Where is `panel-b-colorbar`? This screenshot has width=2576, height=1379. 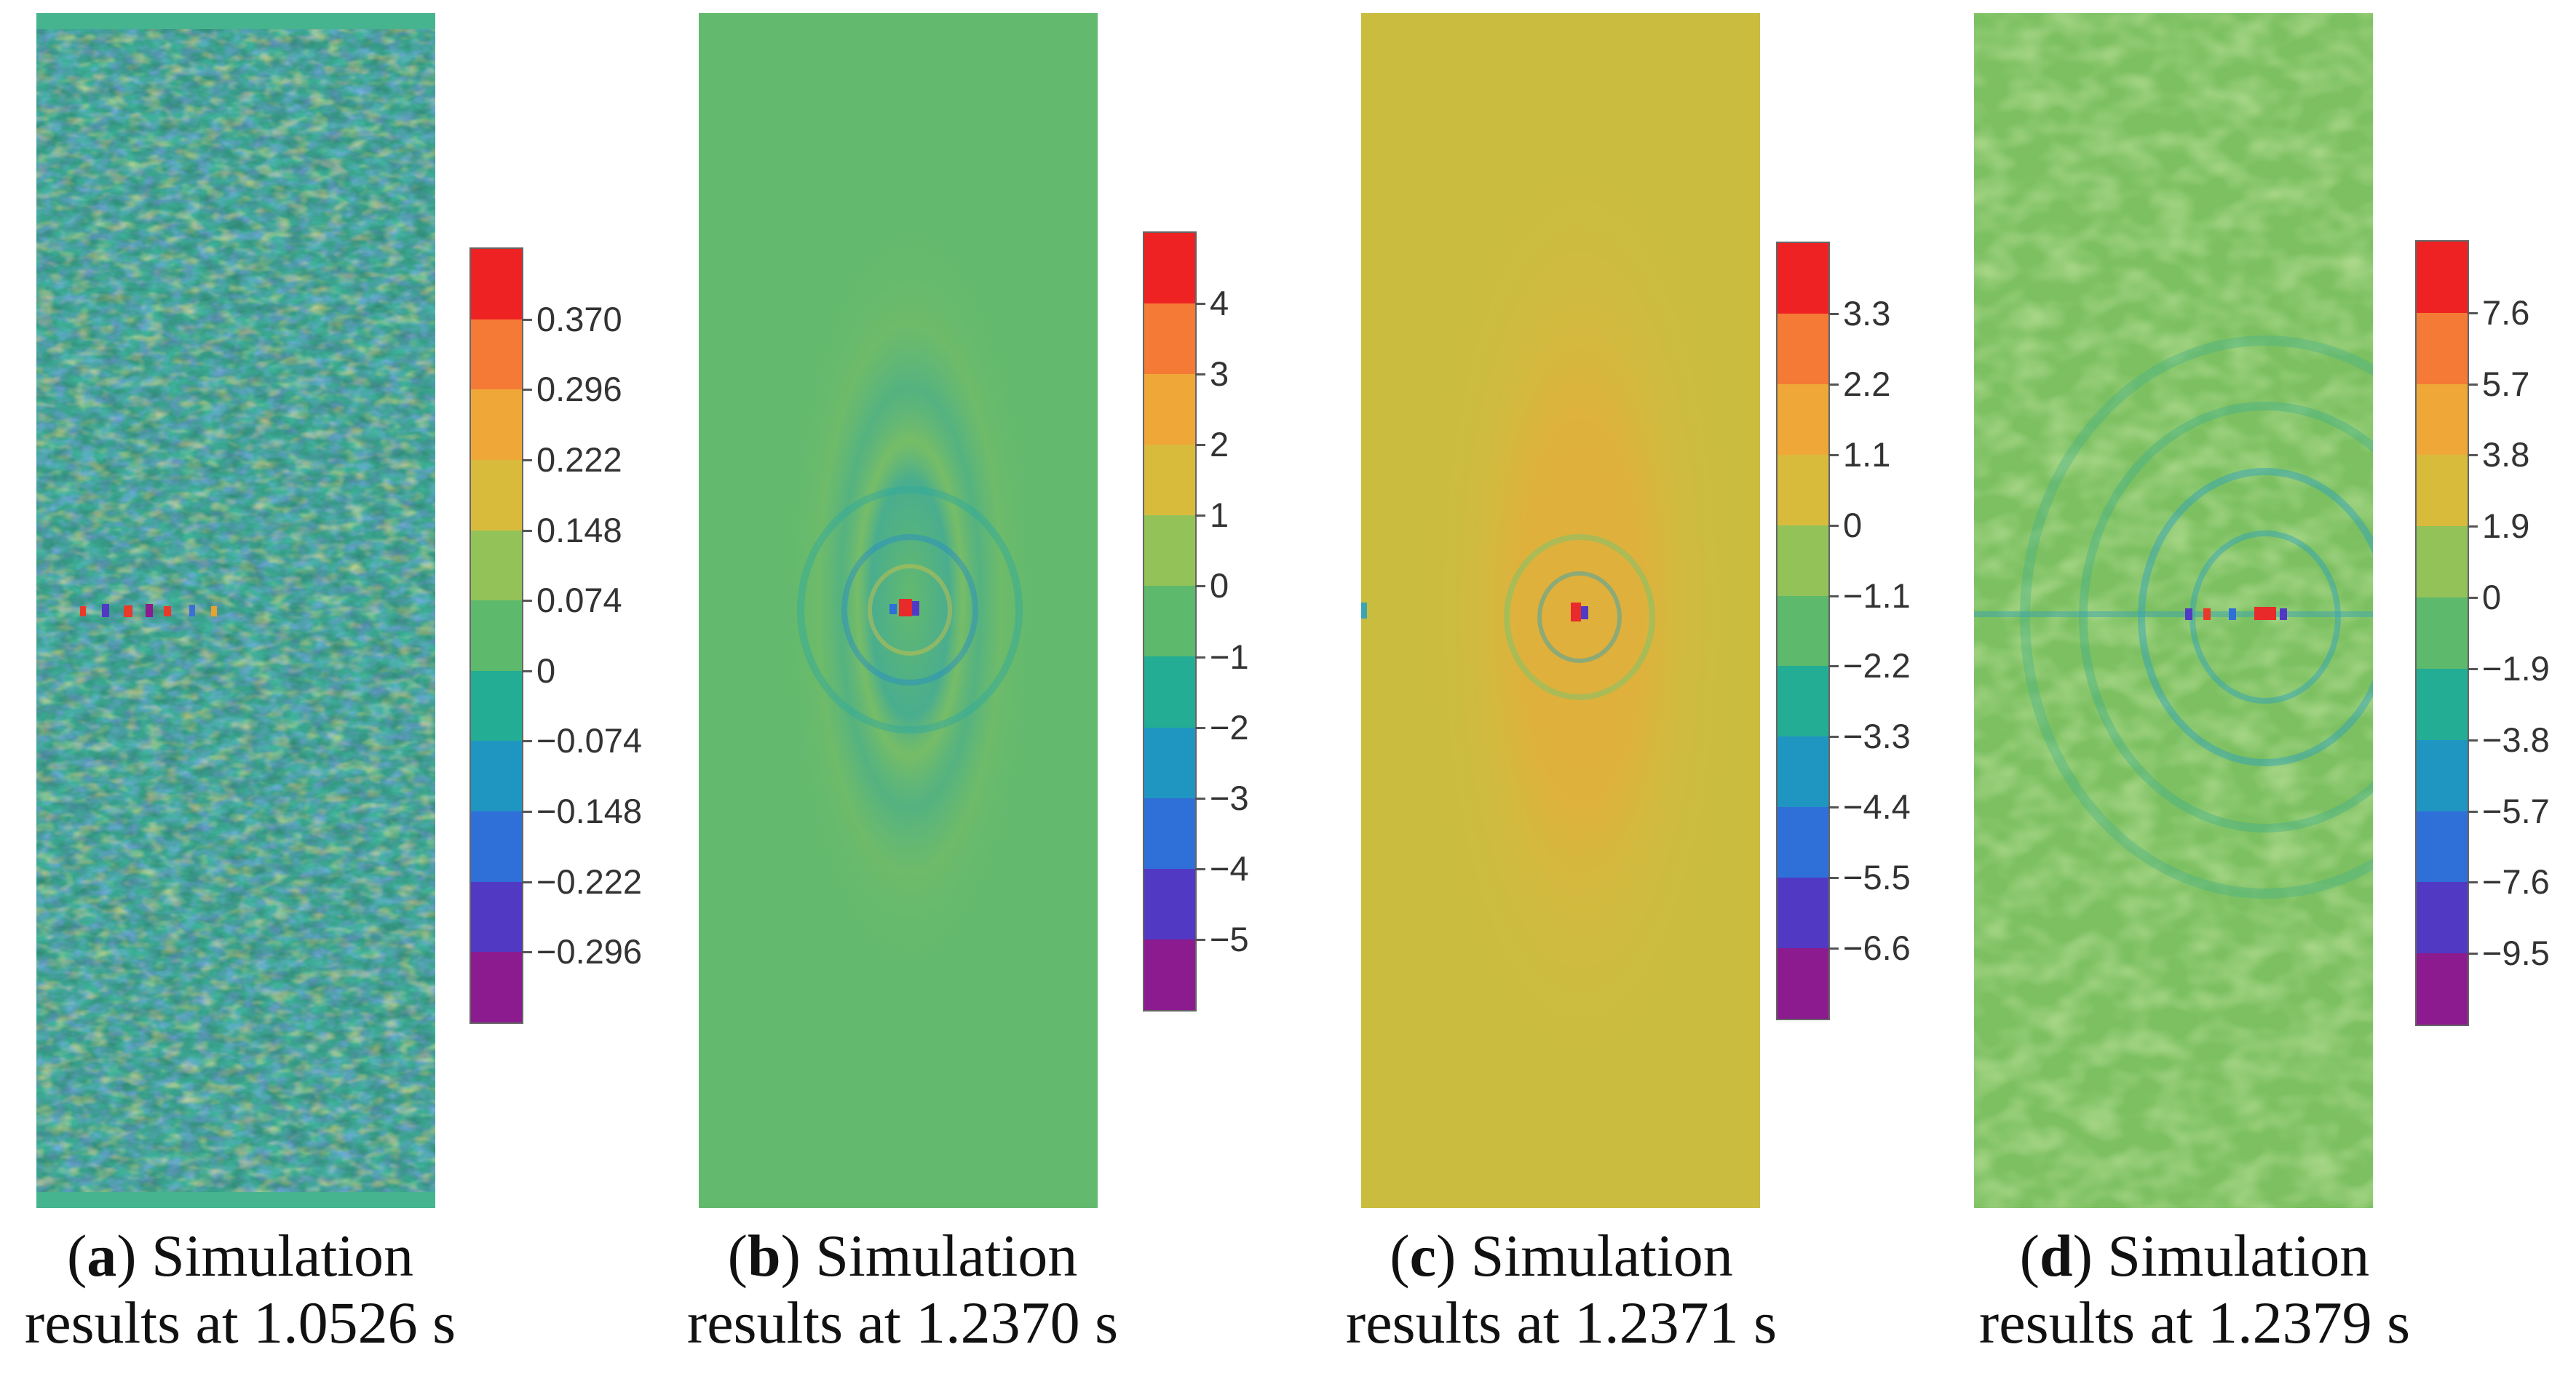
panel-b-colorbar is located at coordinates (1170, 621).